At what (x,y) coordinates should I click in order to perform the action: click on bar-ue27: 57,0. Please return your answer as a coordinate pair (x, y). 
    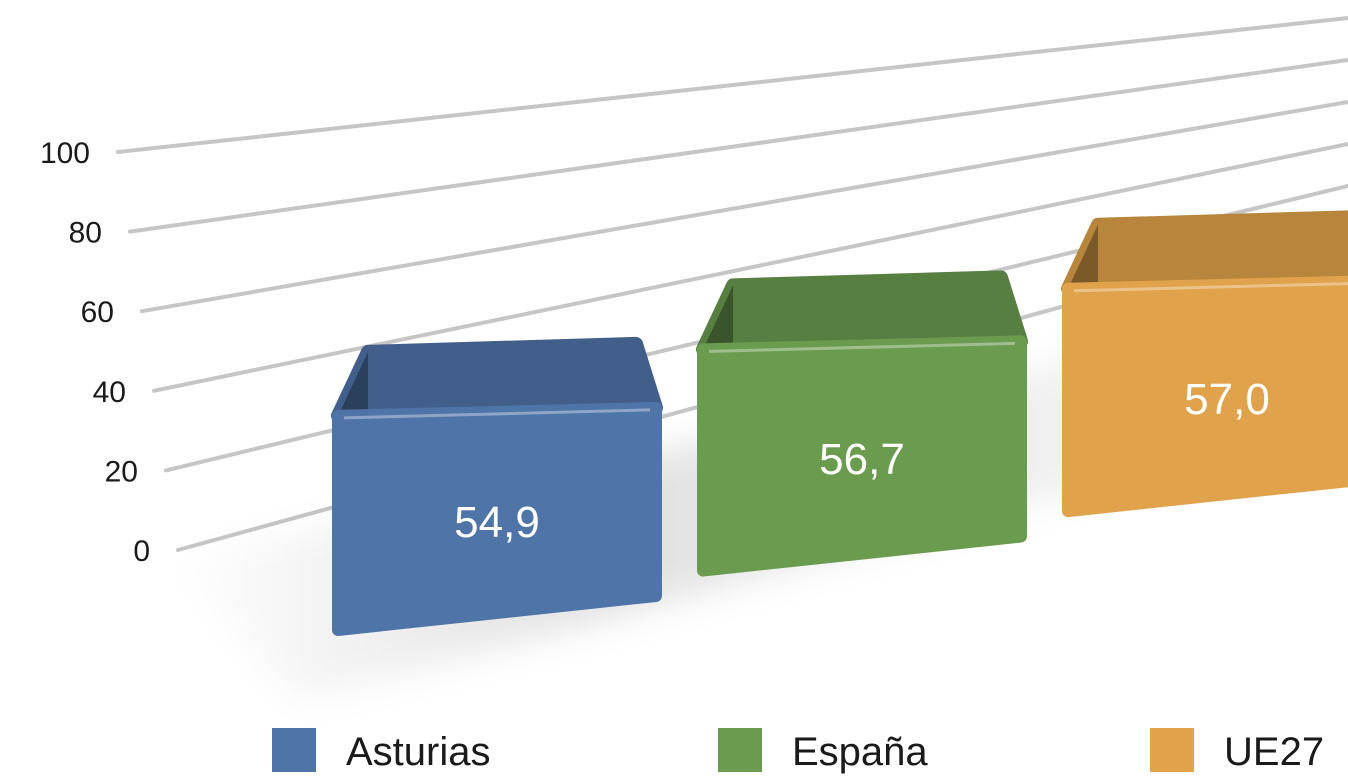
    Looking at the image, I should click on (1204, 364).